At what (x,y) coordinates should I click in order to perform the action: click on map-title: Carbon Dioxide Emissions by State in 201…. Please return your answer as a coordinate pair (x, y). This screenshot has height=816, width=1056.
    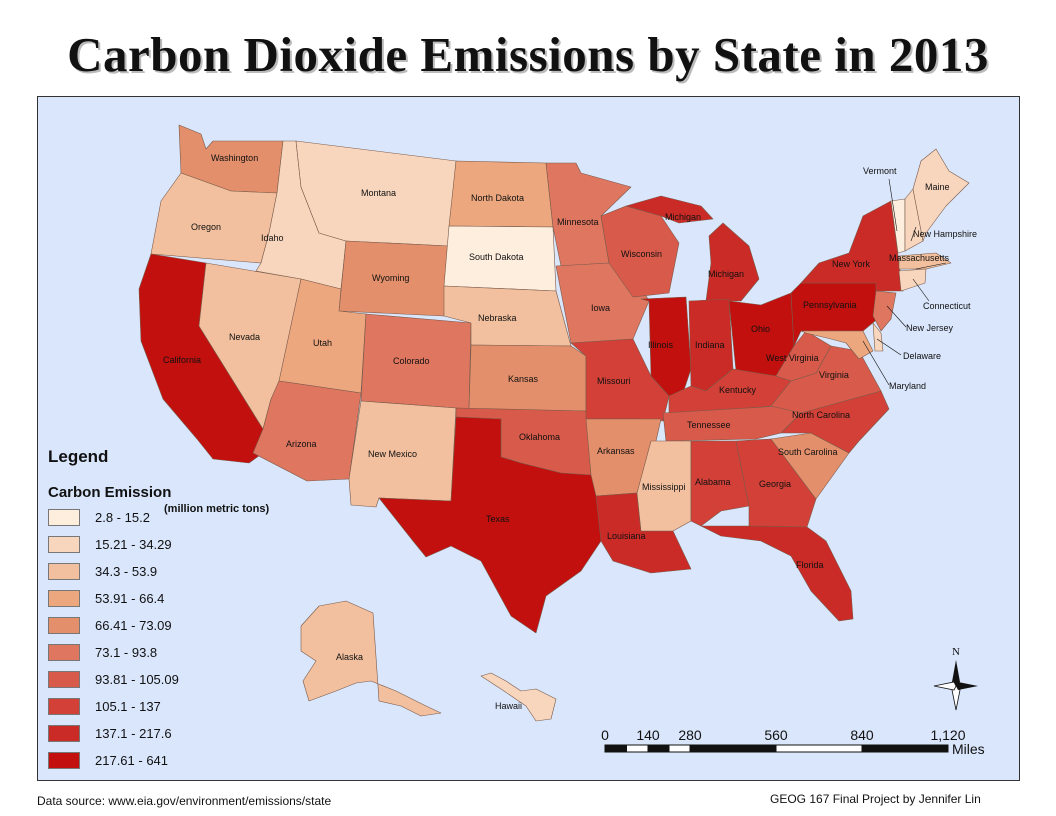
    Looking at the image, I should click on (528, 54).